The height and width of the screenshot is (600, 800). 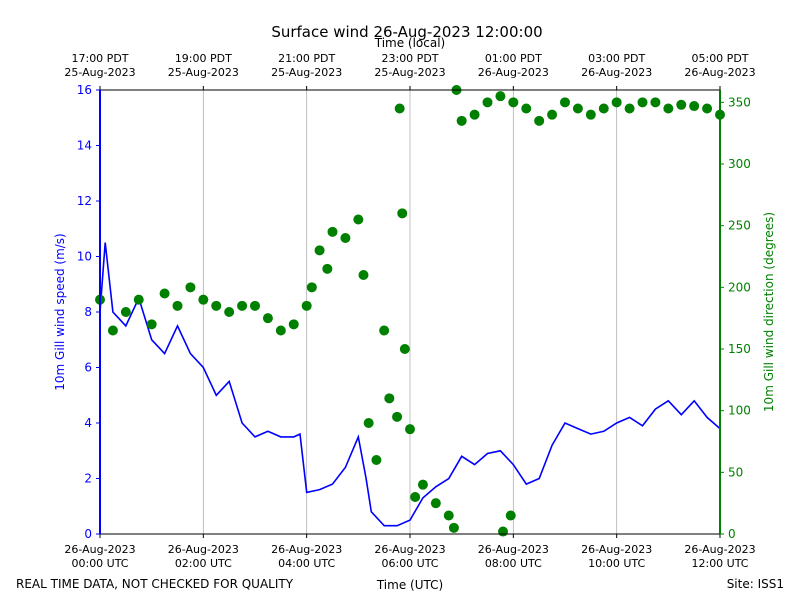 I want to click on y2-tick-label: 50, so click(x=735, y=472).